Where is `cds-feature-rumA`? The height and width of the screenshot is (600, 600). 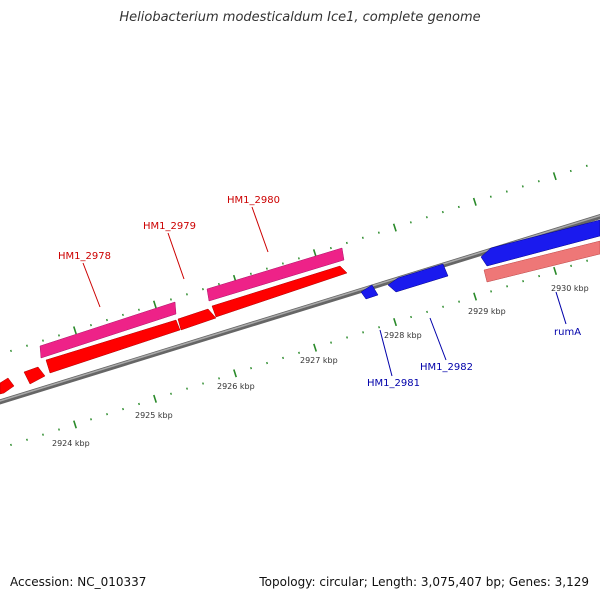 cds-feature-rumA is located at coordinates (540, 243).